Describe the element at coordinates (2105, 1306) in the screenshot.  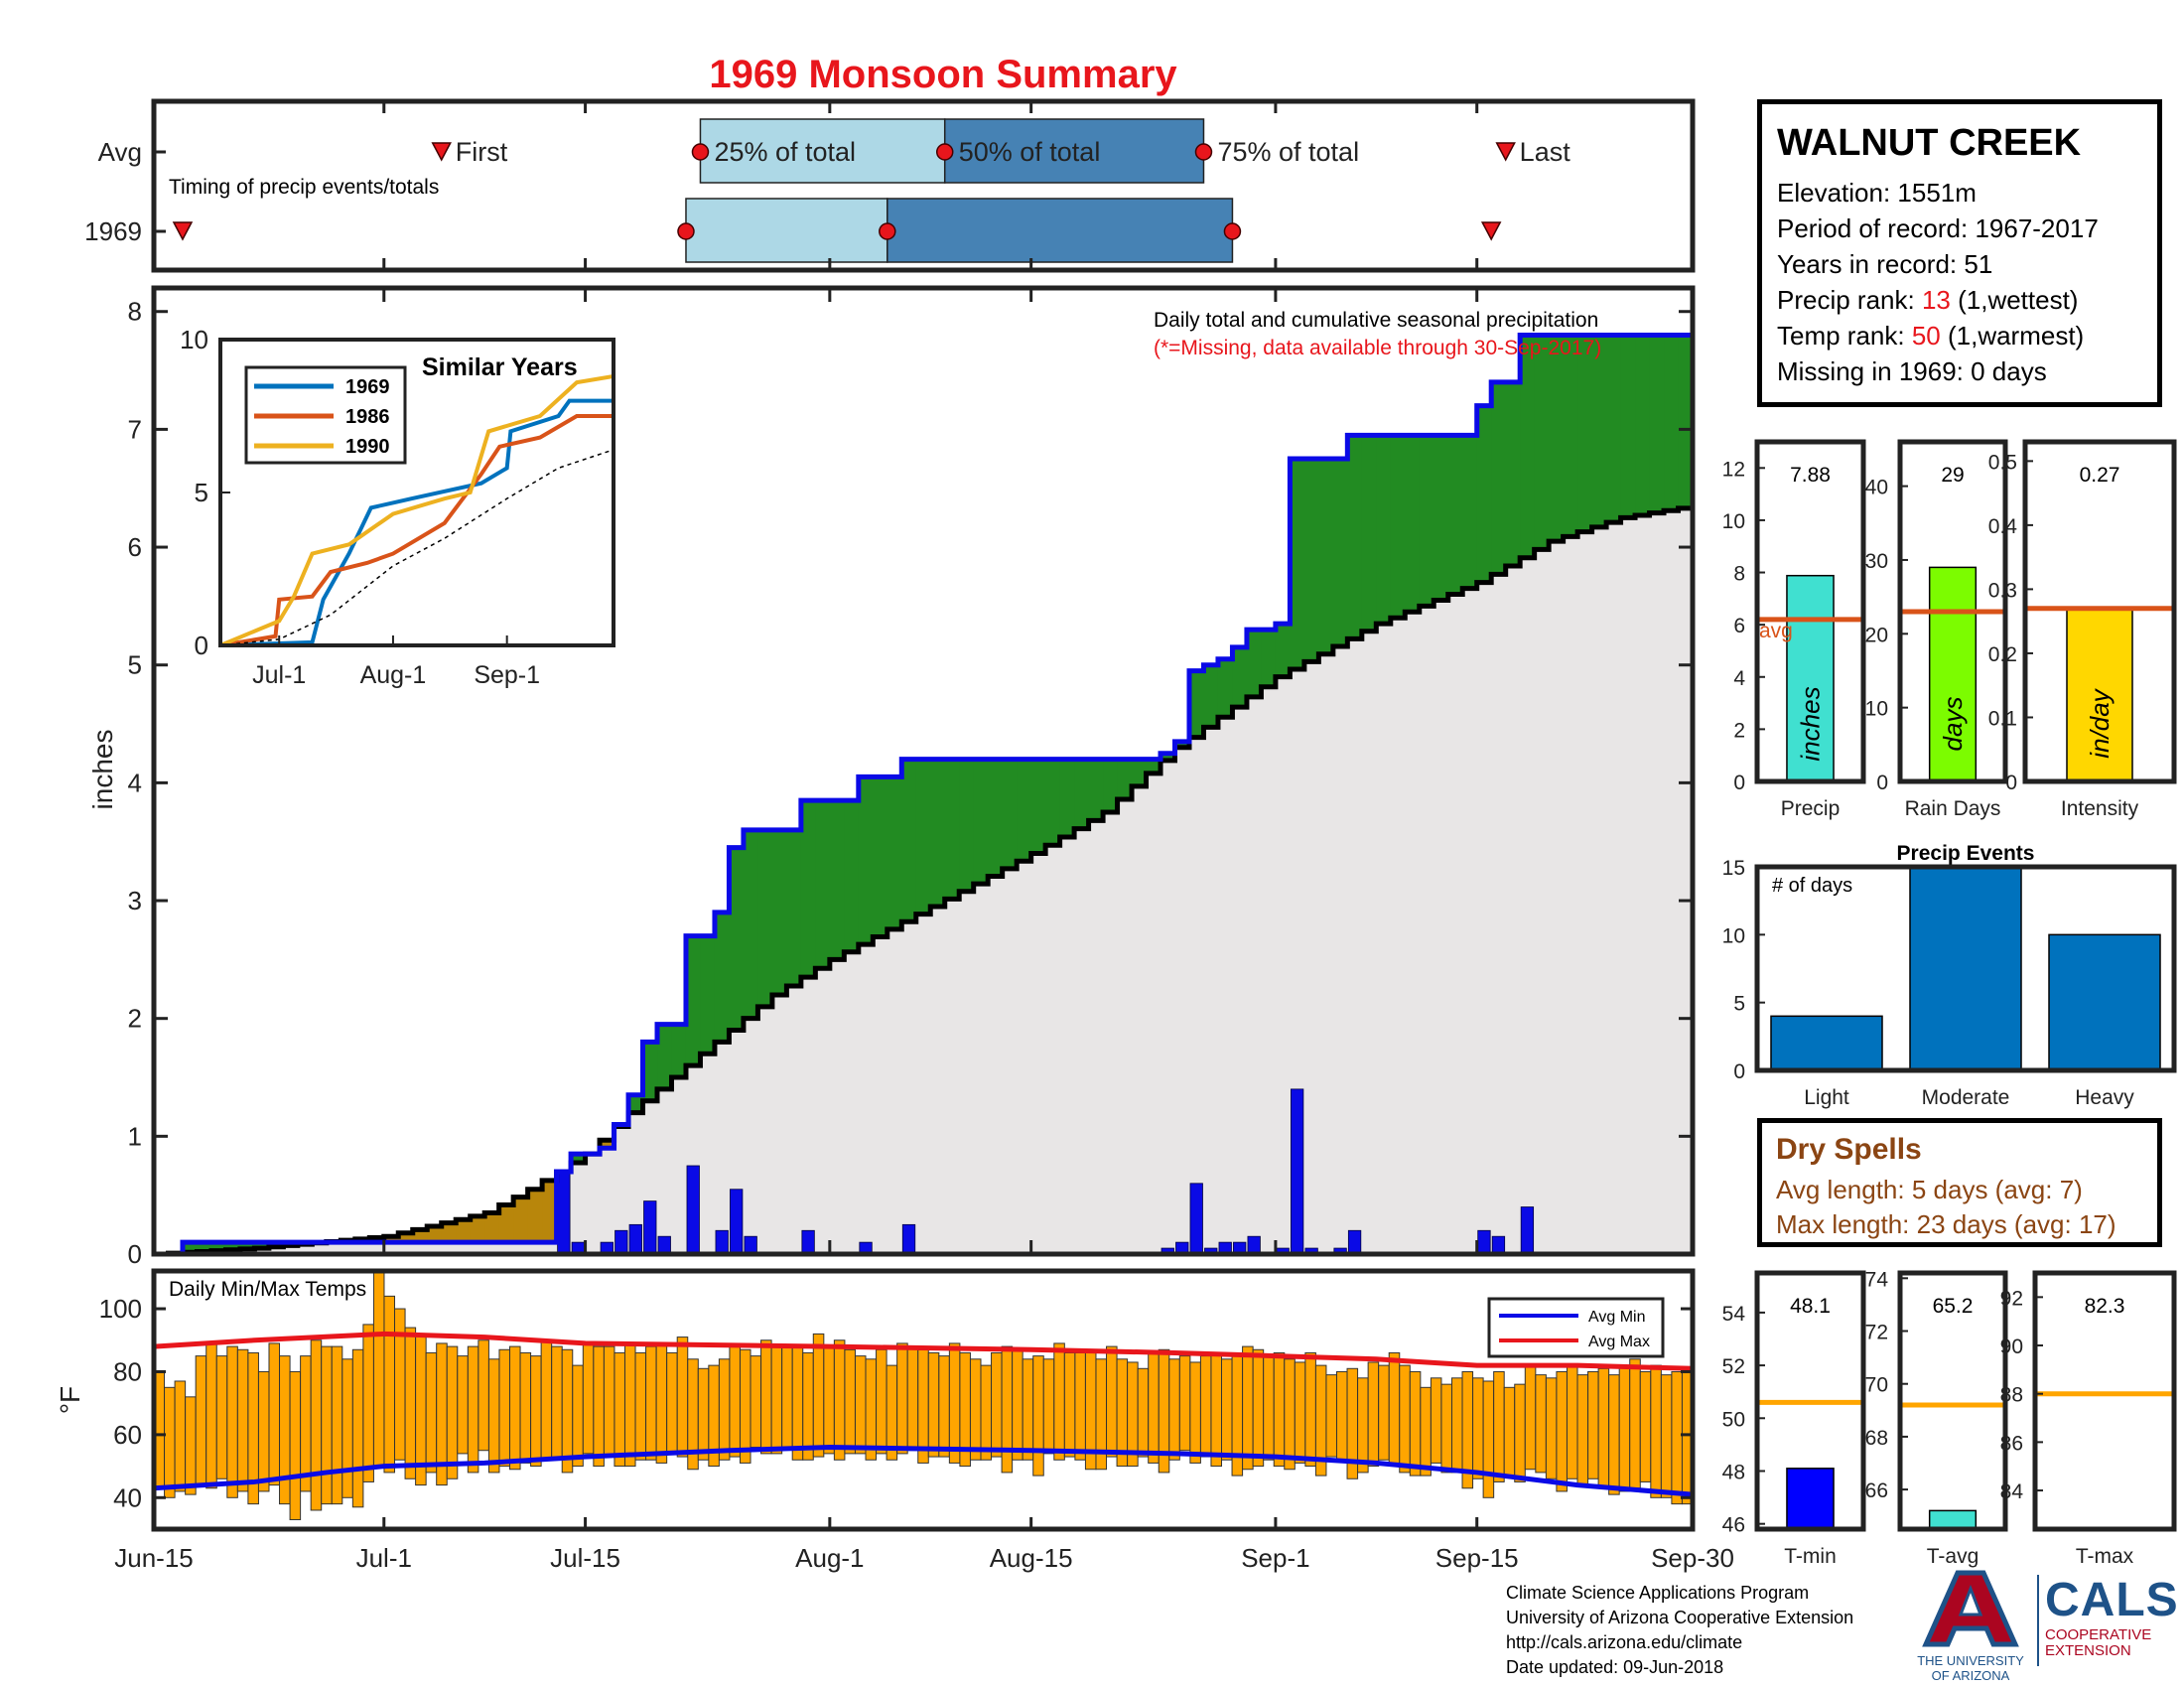
I see `tmax_bar-value-label: 82.3` at that location.